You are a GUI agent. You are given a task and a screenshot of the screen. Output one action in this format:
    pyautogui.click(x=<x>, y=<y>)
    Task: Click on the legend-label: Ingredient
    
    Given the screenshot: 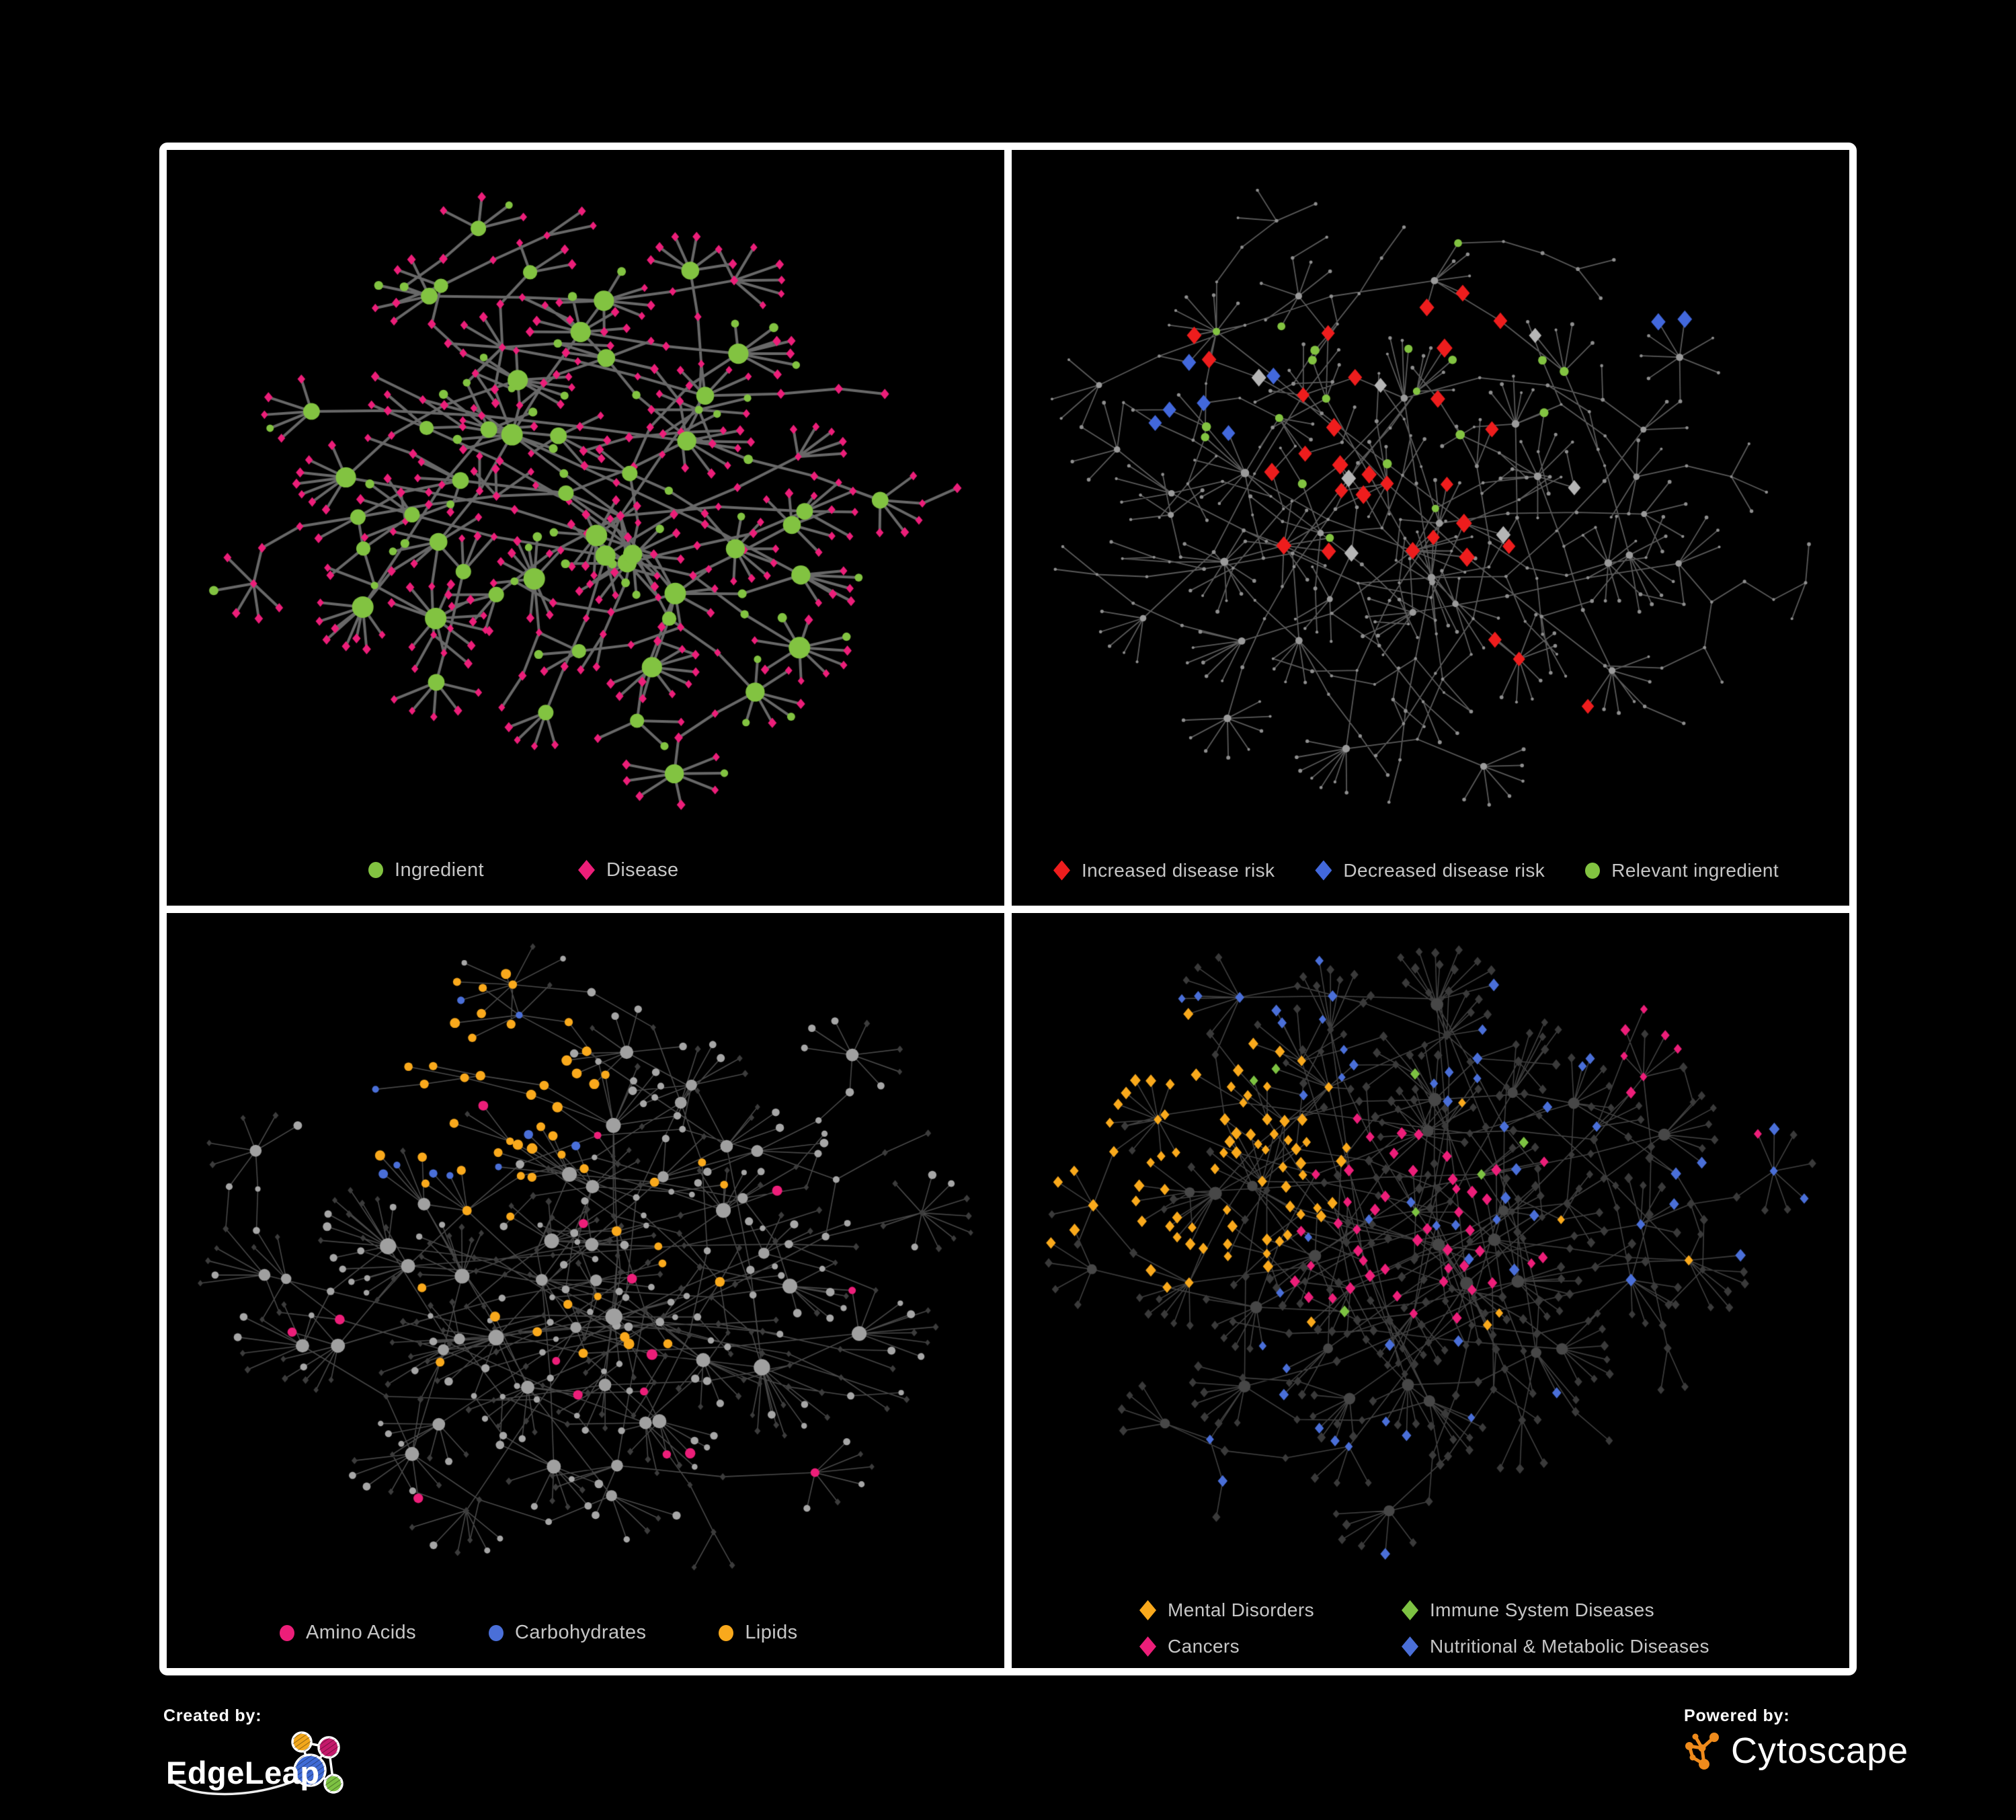 What is the action you would take?
    pyautogui.click(x=439, y=870)
    